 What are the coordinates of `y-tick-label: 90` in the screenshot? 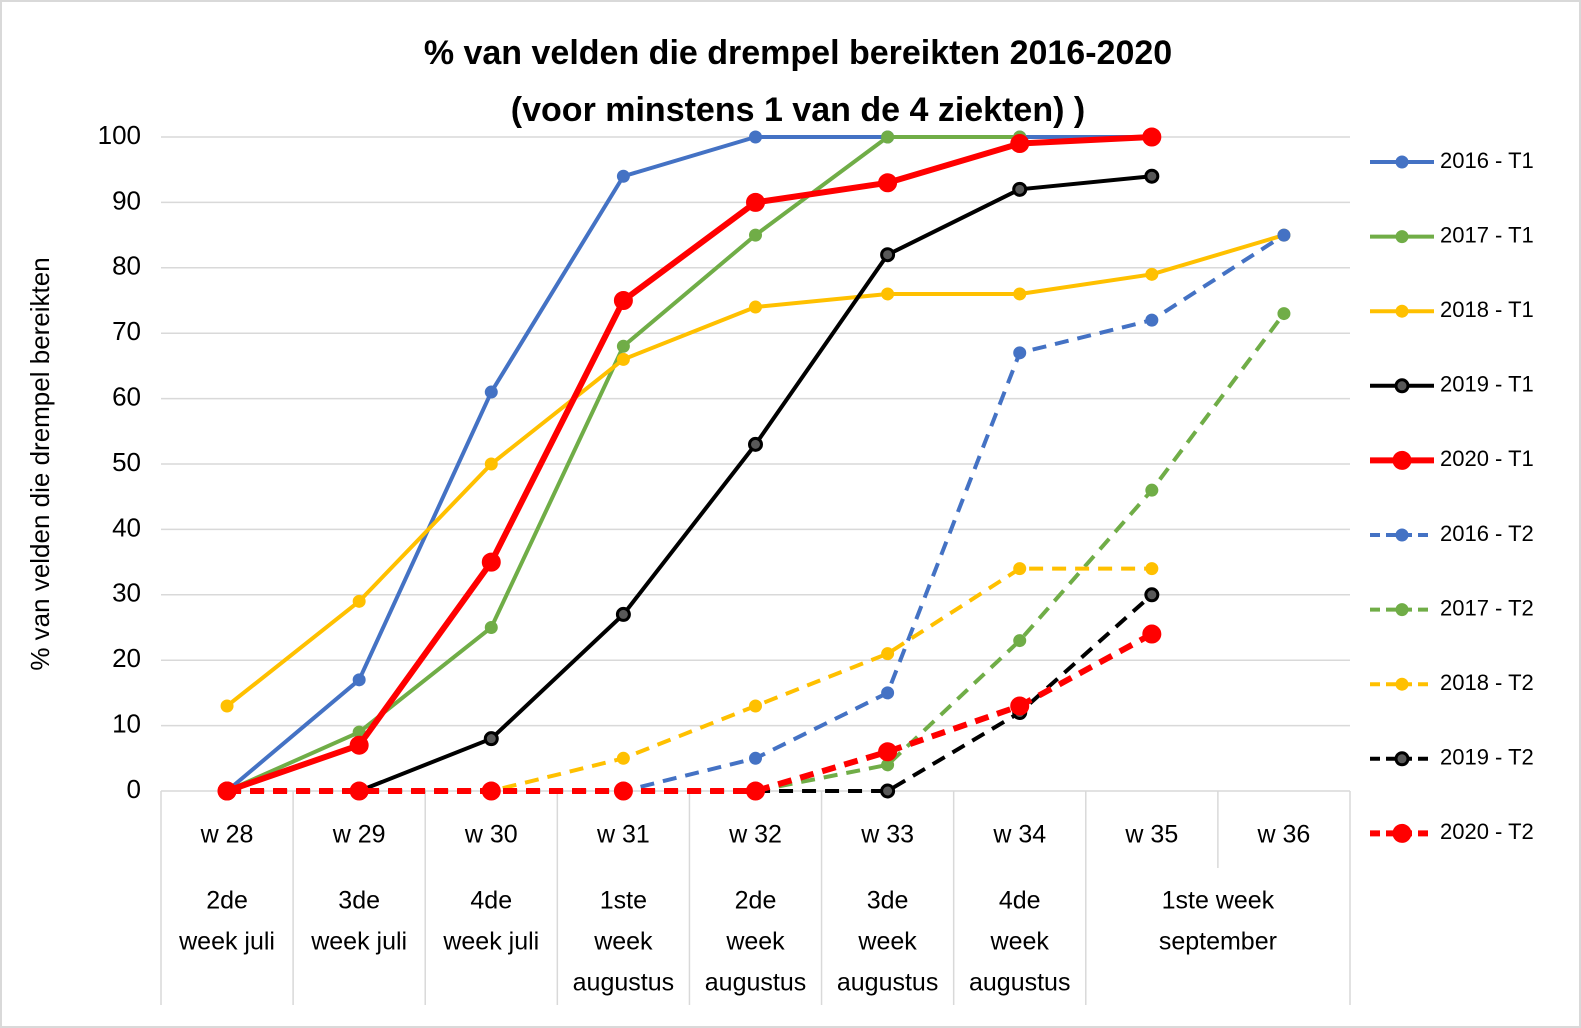 It's located at (126, 200).